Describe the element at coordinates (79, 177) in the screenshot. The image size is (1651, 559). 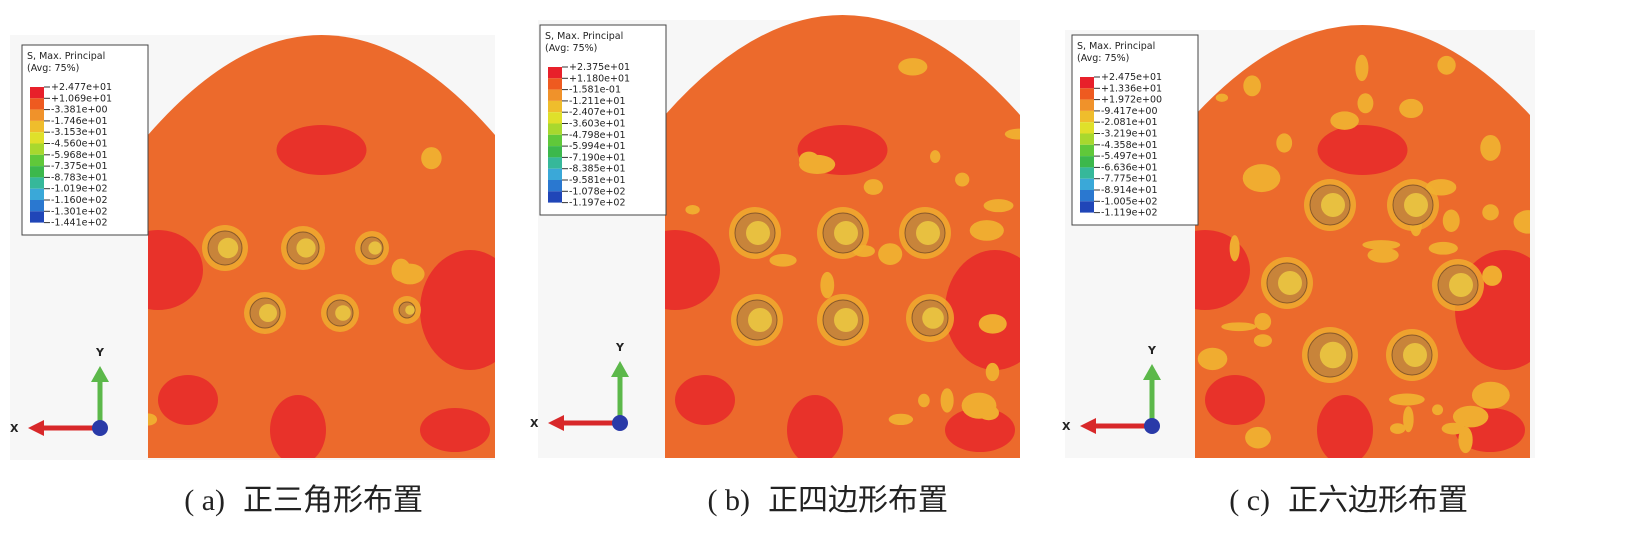
I see `legend-value: -8.783e+01` at that location.